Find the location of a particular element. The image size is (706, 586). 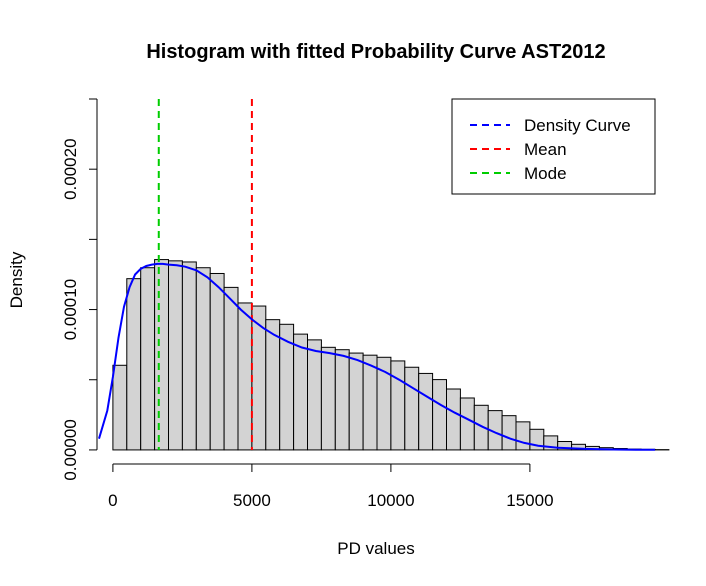

reference-lines is located at coordinates (205, 274).